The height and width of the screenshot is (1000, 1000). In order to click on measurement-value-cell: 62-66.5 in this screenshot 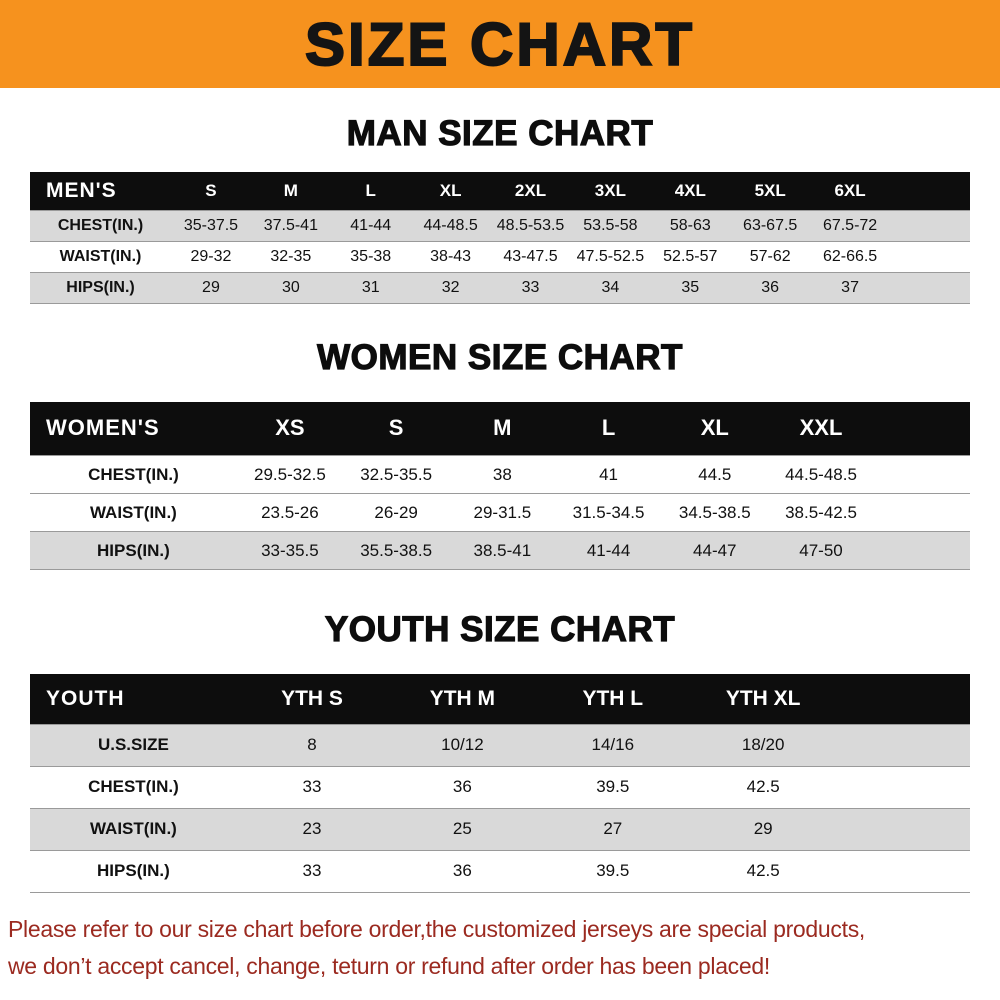, I will do `click(850, 256)`.